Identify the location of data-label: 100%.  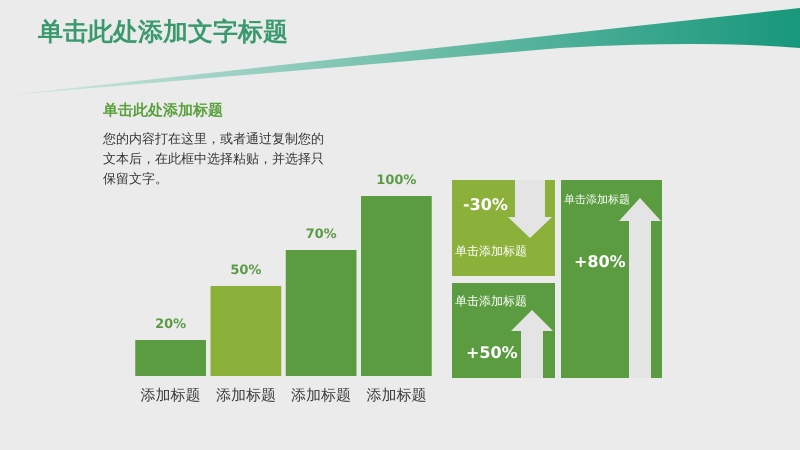
(396, 180).